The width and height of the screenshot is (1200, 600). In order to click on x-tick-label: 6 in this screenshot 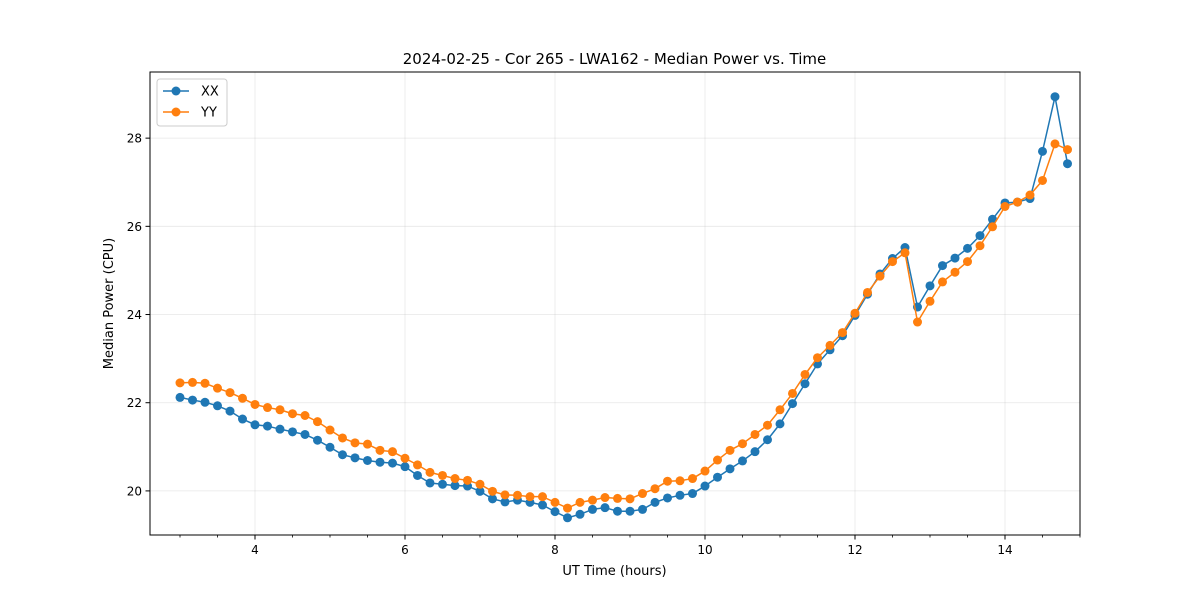, I will do `click(405, 550)`.